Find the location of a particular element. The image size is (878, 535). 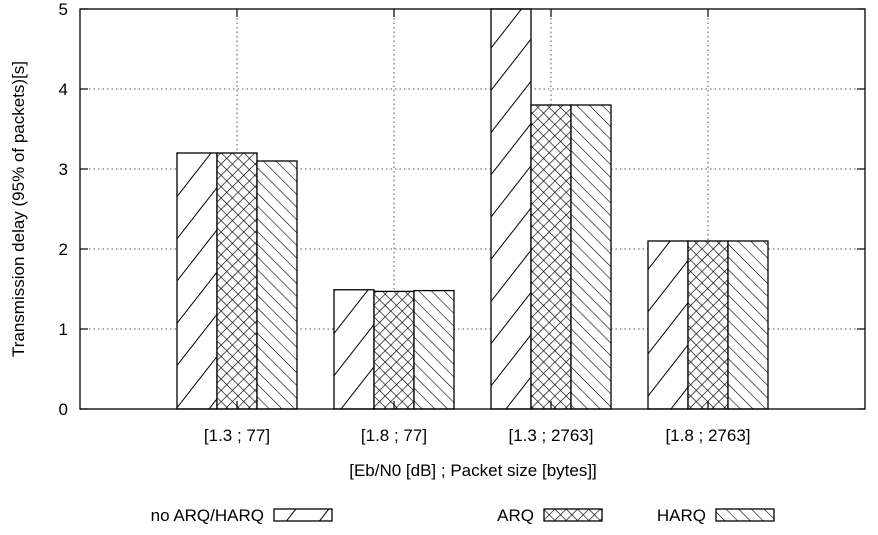

y-tick-label: 0 is located at coordinates (63, 409).